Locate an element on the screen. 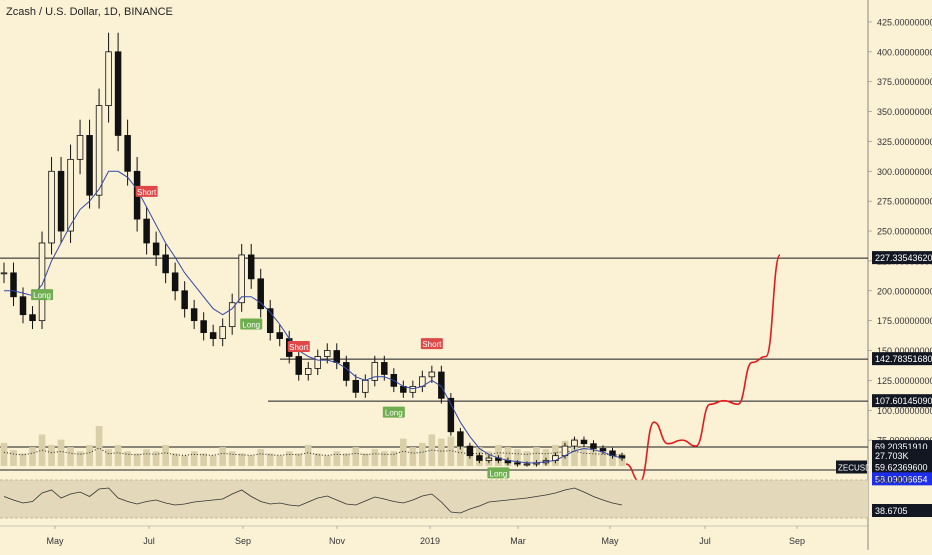 This screenshot has height=555, width=932. y-tick-label: 275.000000000 is located at coordinates (904, 202).